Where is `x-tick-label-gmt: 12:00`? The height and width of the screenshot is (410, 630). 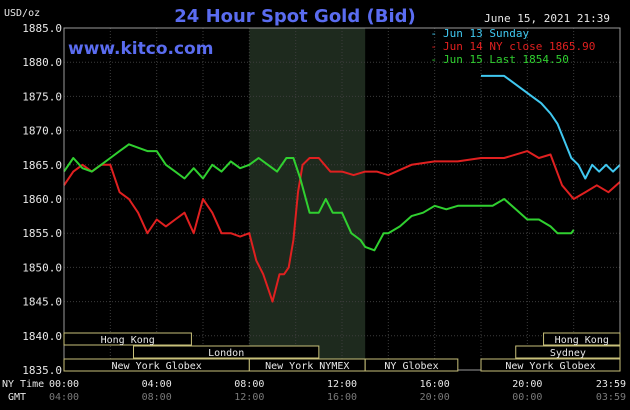 x-tick-label-gmt: 12:00 is located at coordinates (249, 397).